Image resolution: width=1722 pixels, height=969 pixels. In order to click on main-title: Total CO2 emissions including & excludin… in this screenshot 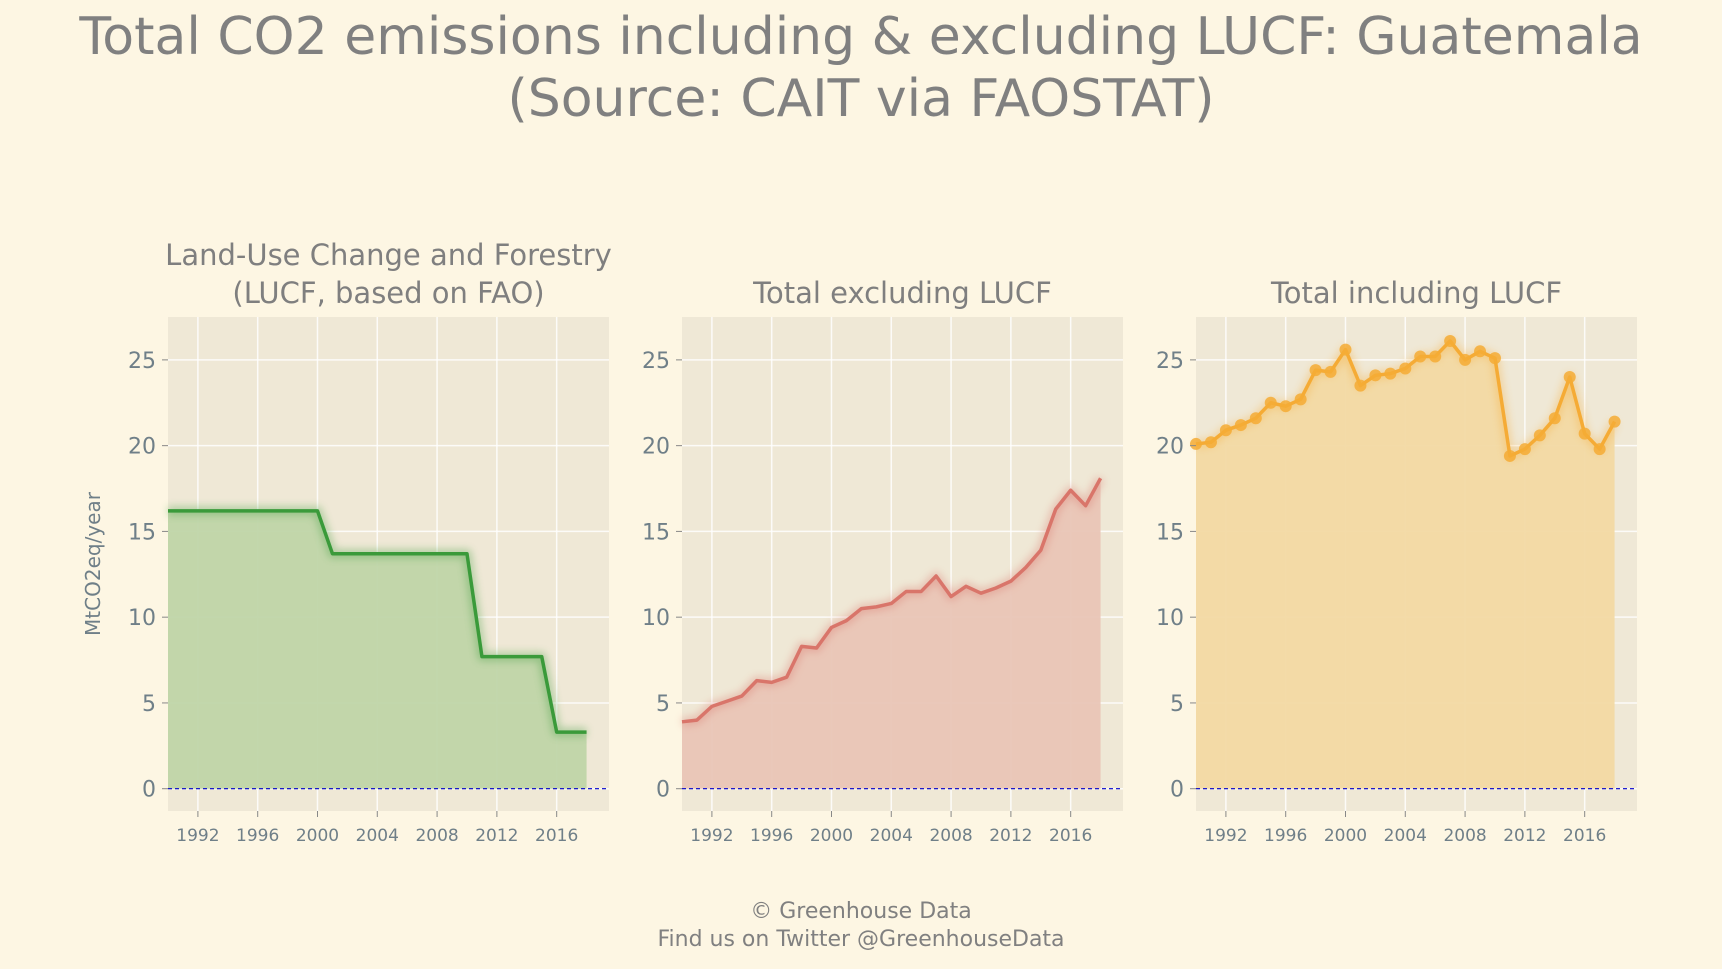, I will do `click(861, 68)`.